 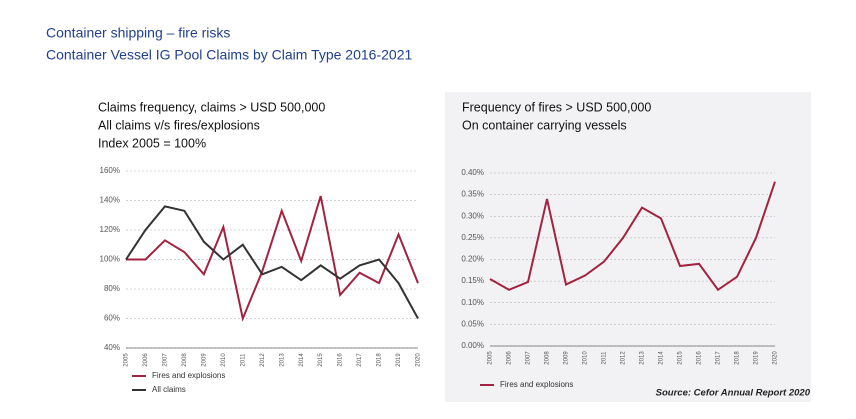 What do you see at coordinates (138, 33) in the screenshot?
I see `slide-title: Container shipping – fire risks` at bounding box center [138, 33].